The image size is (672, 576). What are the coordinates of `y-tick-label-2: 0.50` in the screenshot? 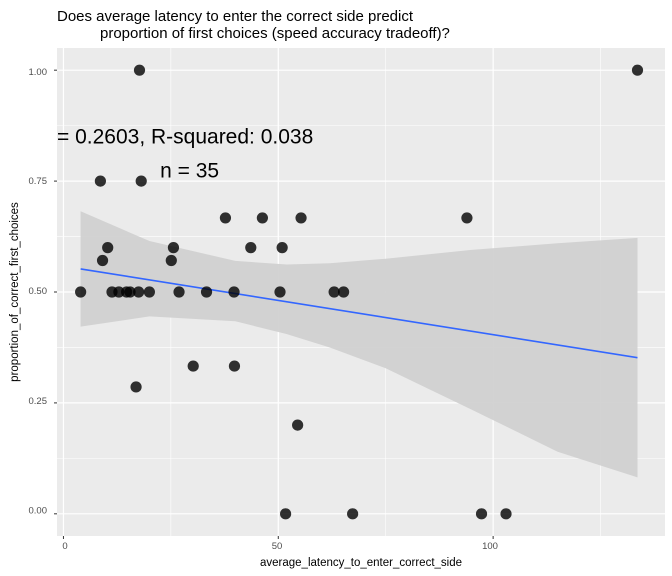 It's located at (38, 291).